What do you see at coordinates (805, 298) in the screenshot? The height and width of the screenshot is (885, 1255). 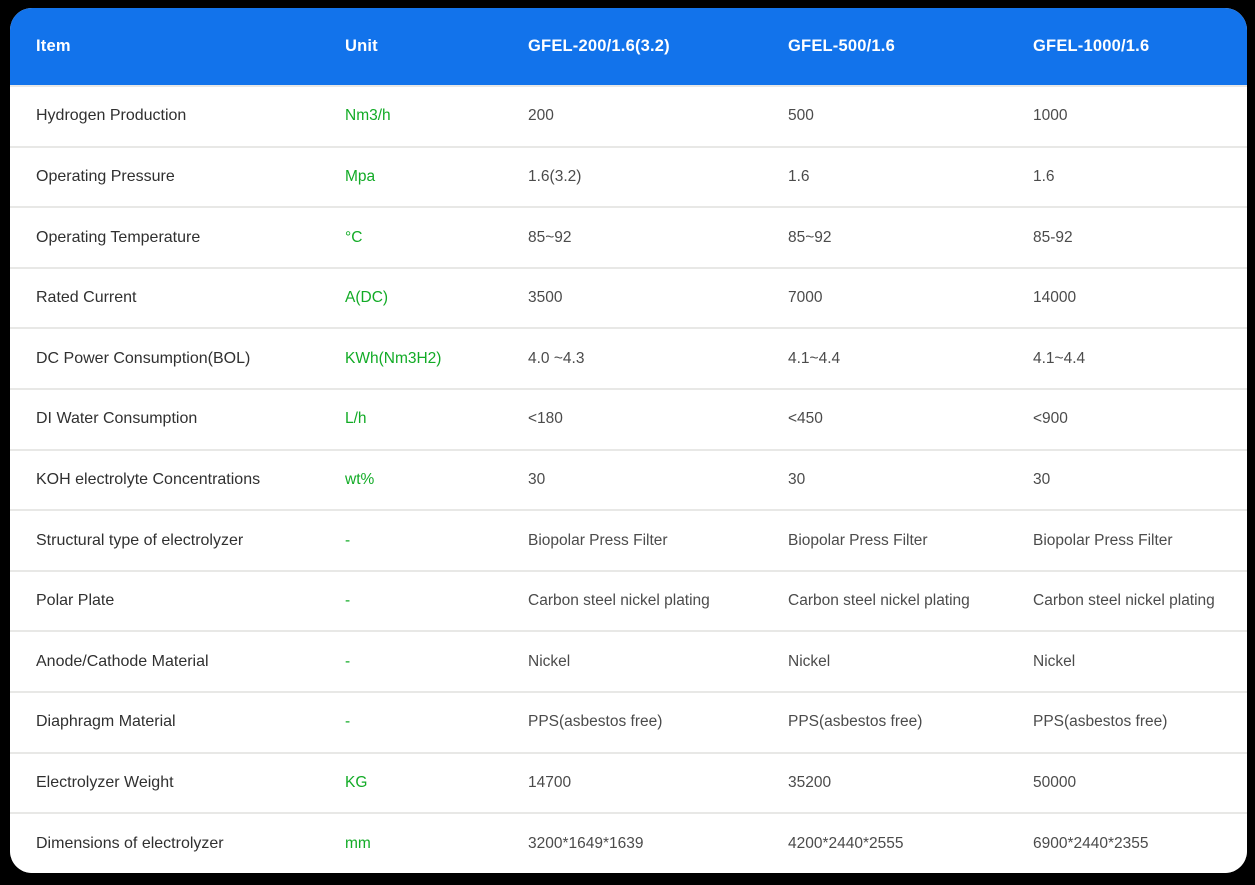 I see `value-cell-gfel-500: 7000` at bounding box center [805, 298].